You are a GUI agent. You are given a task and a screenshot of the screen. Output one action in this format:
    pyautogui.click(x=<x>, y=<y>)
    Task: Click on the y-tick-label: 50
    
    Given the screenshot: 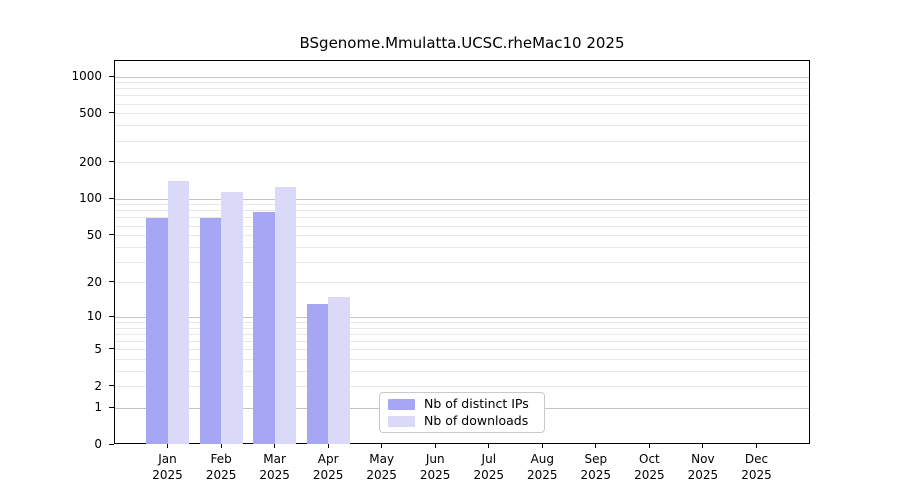 What is the action you would take?
    pyautogui.click(x=94, y=234)
    